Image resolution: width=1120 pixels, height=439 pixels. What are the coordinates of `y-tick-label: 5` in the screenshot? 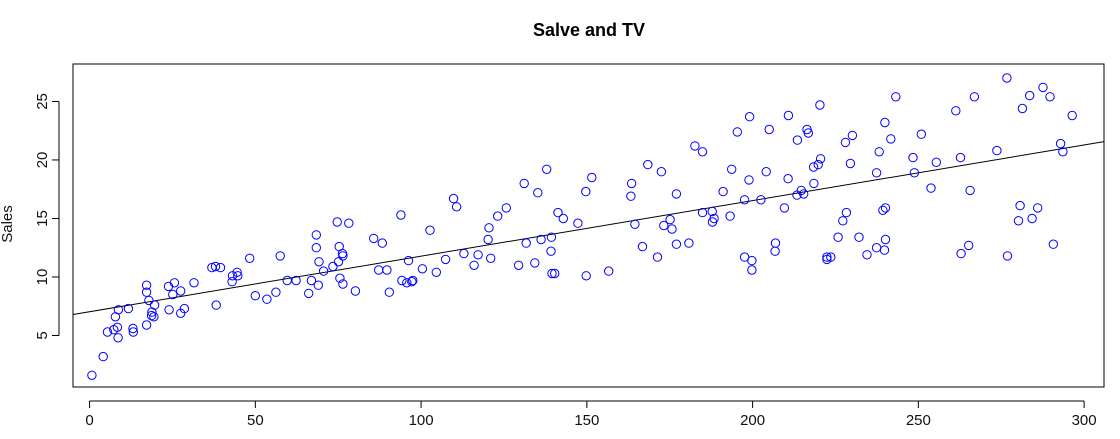 It's located at (42, 335).